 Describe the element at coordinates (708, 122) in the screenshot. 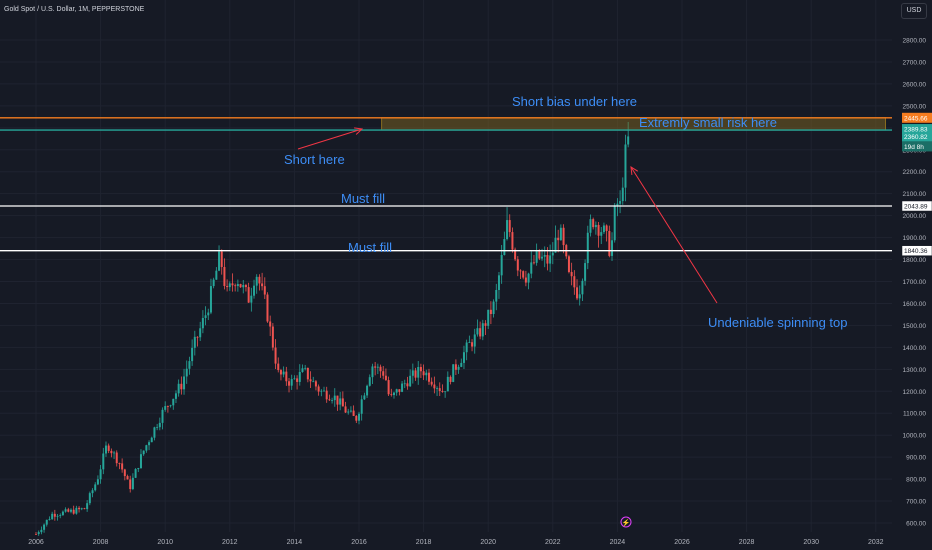

I see `annotation-small-risk: Extremly small risk here` at that location.